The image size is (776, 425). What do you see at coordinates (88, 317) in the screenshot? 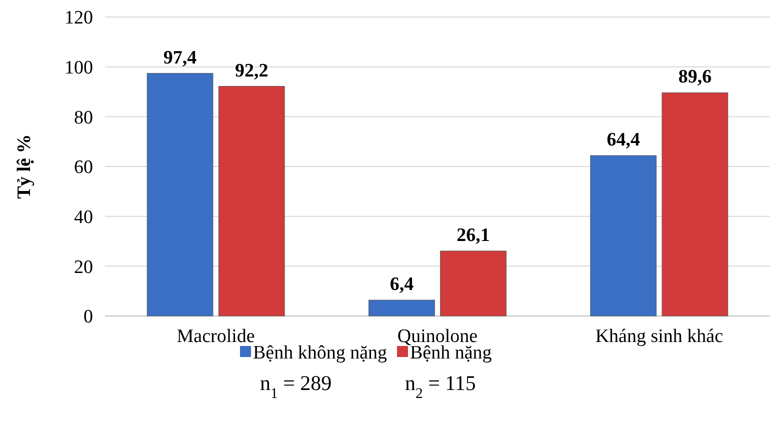
I see `y-tick-label: 0` at bounding box center [88, 317].